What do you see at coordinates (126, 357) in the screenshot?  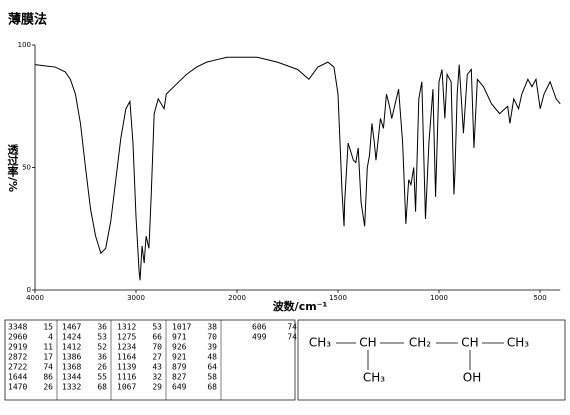 I see `peak-wavenumber: 1164` at bounding box center [126, 357].